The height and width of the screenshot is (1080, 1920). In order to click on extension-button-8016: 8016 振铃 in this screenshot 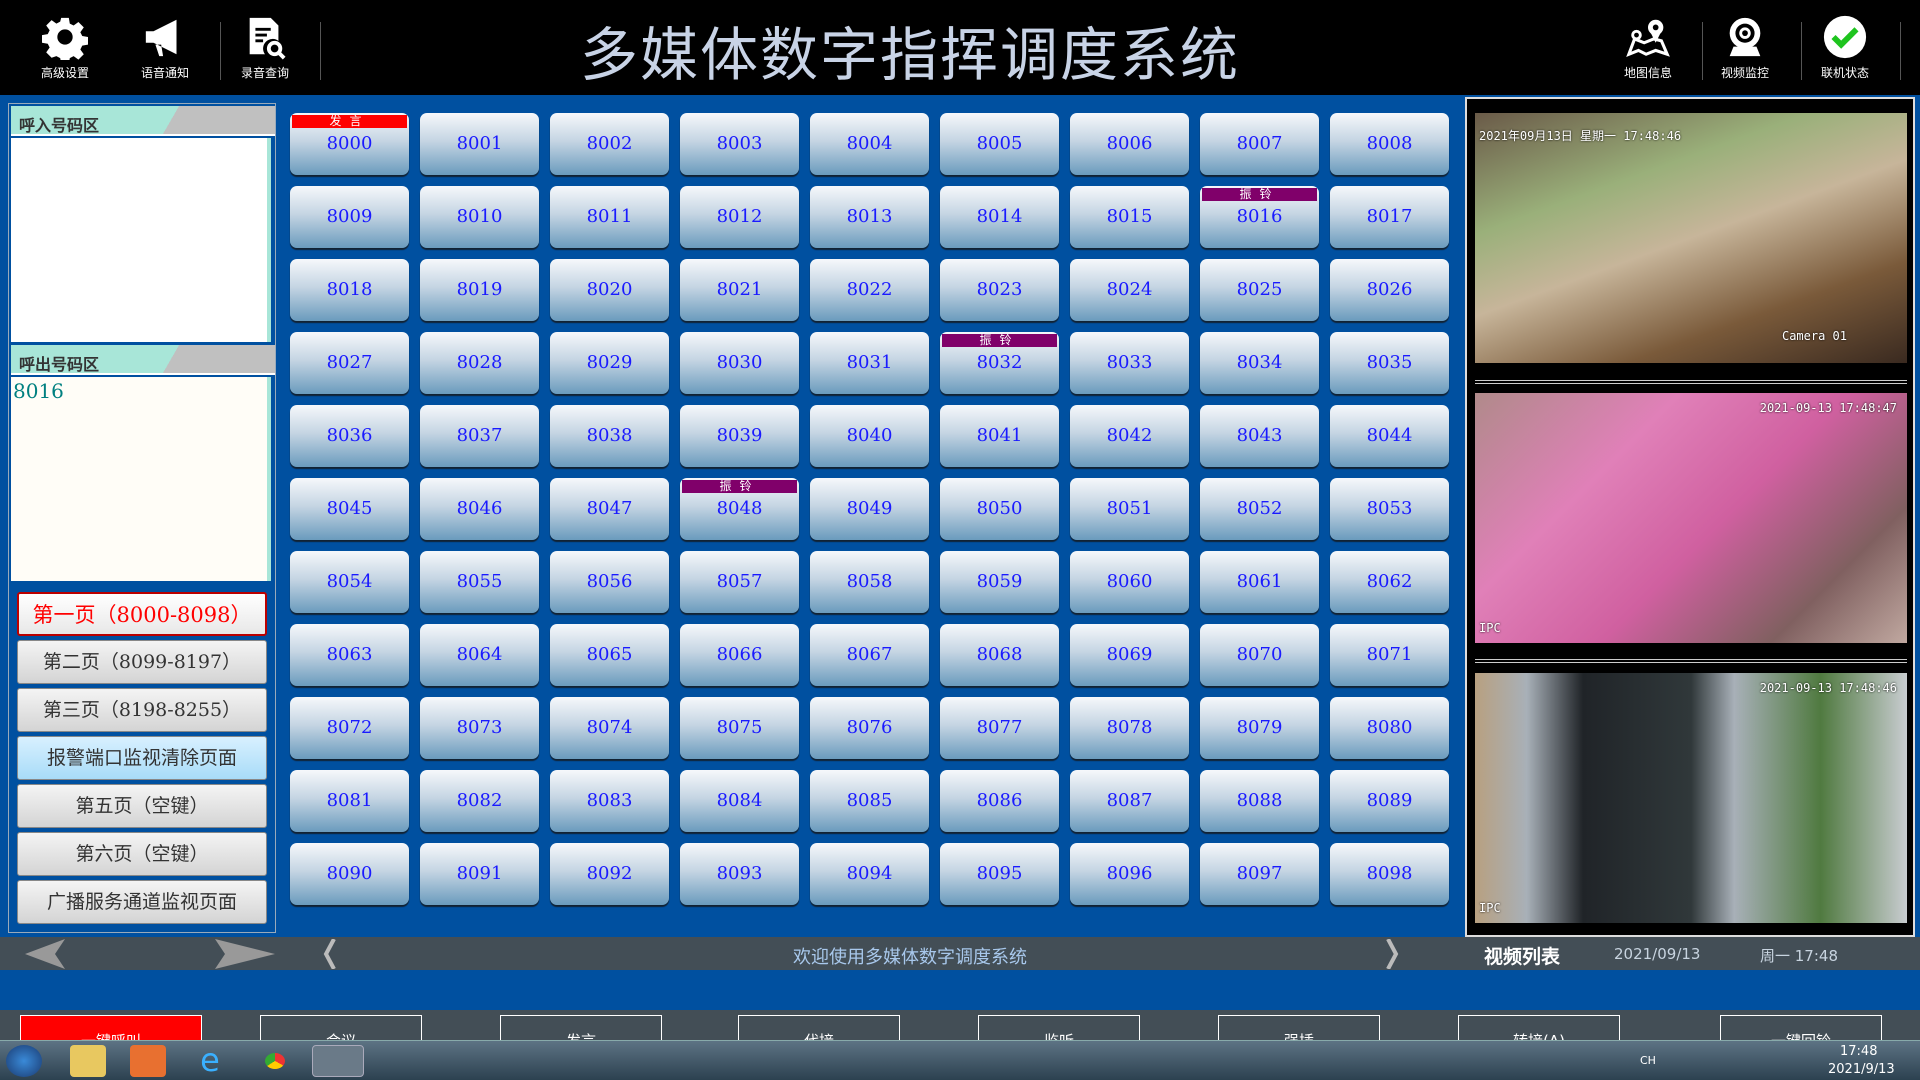, I will do `click(1259, 217)`.